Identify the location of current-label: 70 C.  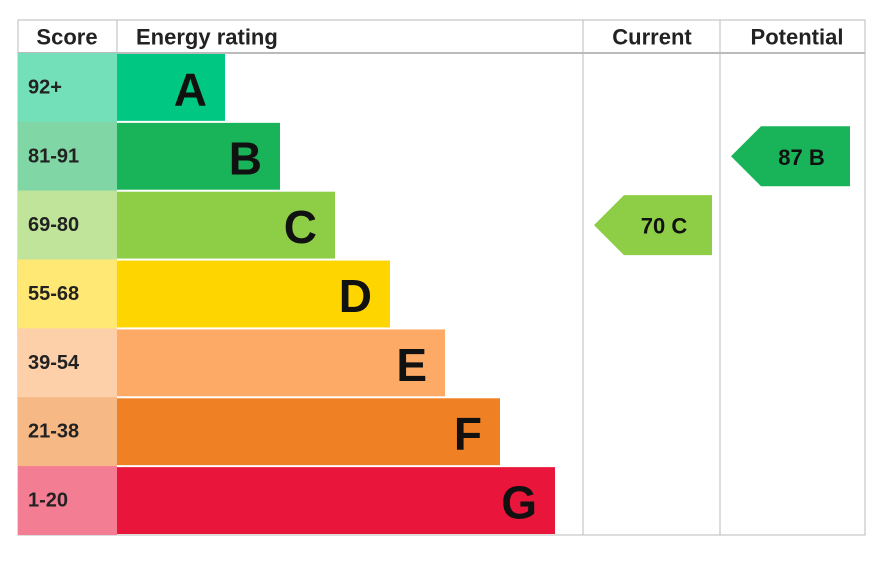
(664, 226).